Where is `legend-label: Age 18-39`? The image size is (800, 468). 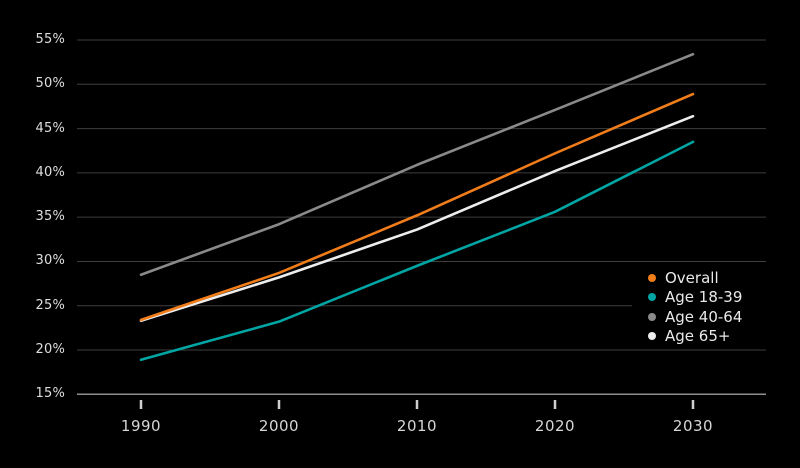
legend-label: Age 18-39 is located at coordinates (704, 297).